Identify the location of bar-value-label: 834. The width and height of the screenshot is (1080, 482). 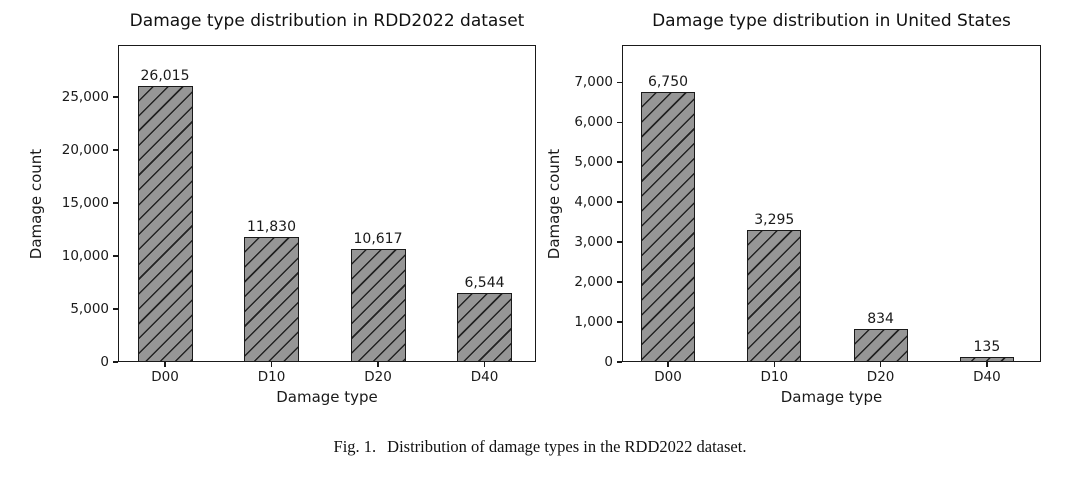
(880, 318).